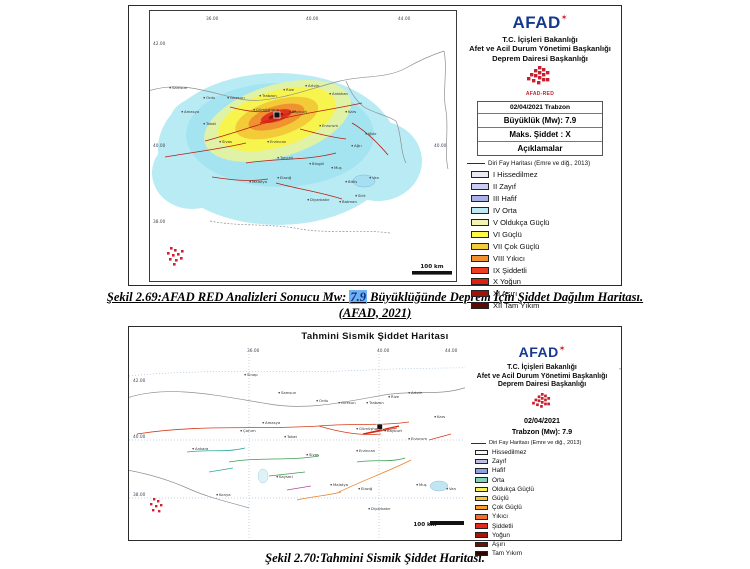  Describe the element at coordinates (340, 484) in the screenshot. I see `city-label: Malatya` at that location.